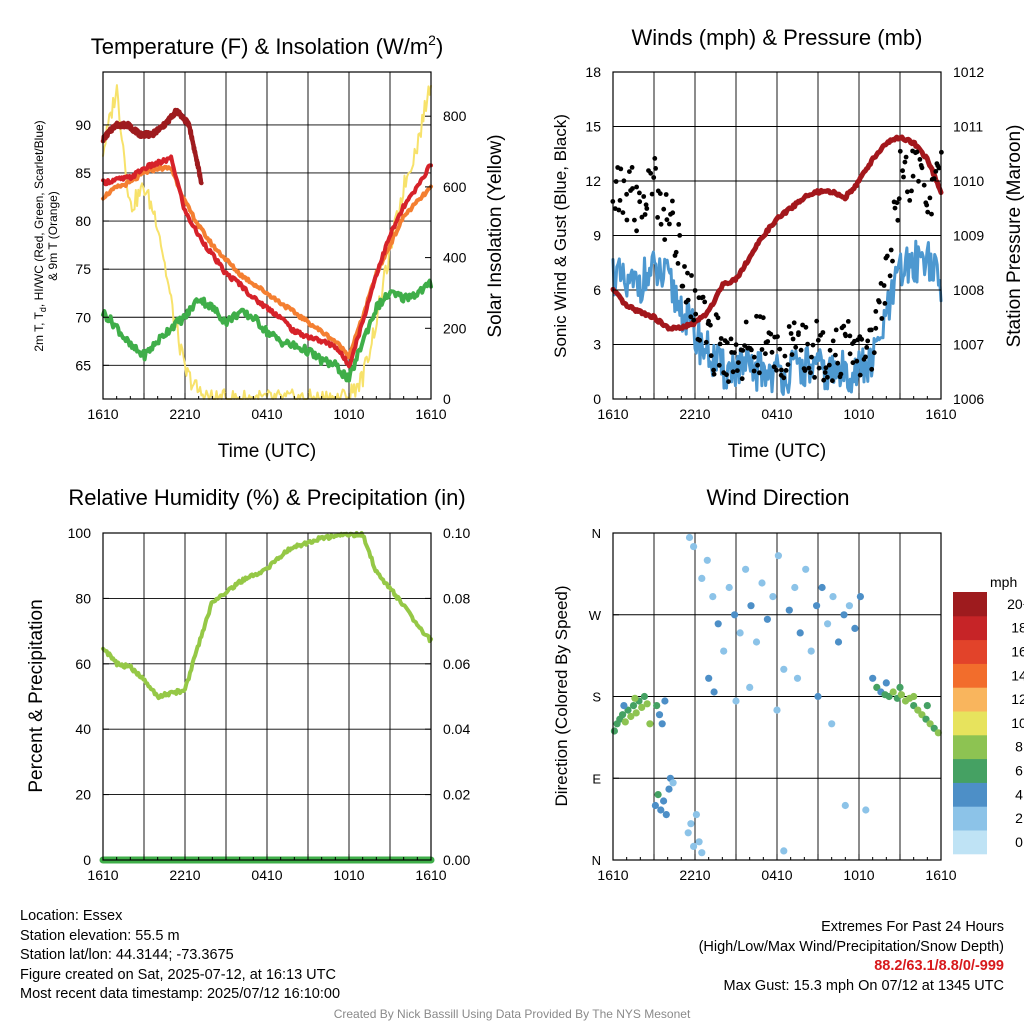 The image size is (1024, 1024). I want to click on temp-title: Temperature (F) & Insolation (W/m2), so click(267, 45).